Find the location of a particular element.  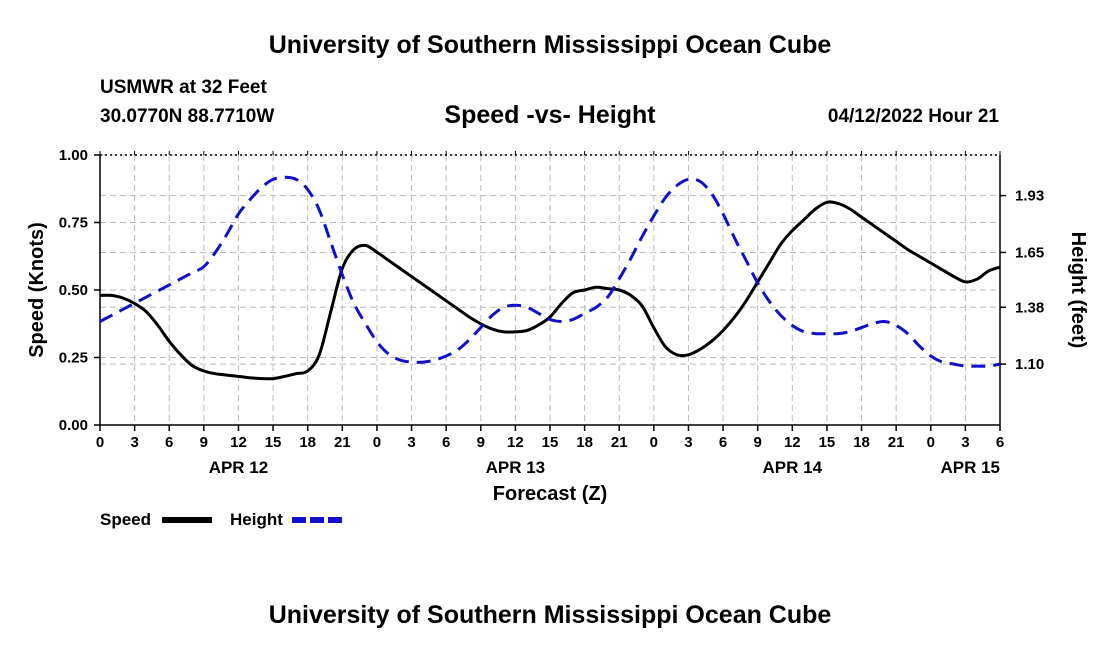

x-day-label: APR 13 is located at coordinates (516, 467).